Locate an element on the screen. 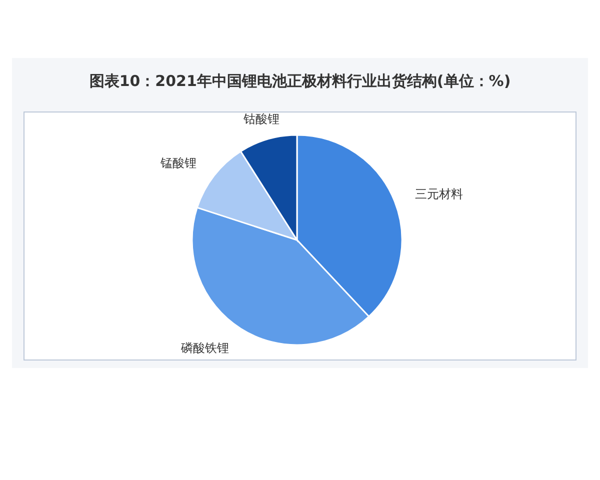 This screenshot has height=480, width=600. chart-title: 图表10：2021年中国锂电池正极材料行业出货结构(单位：%) is located at coordinates (300, 81).